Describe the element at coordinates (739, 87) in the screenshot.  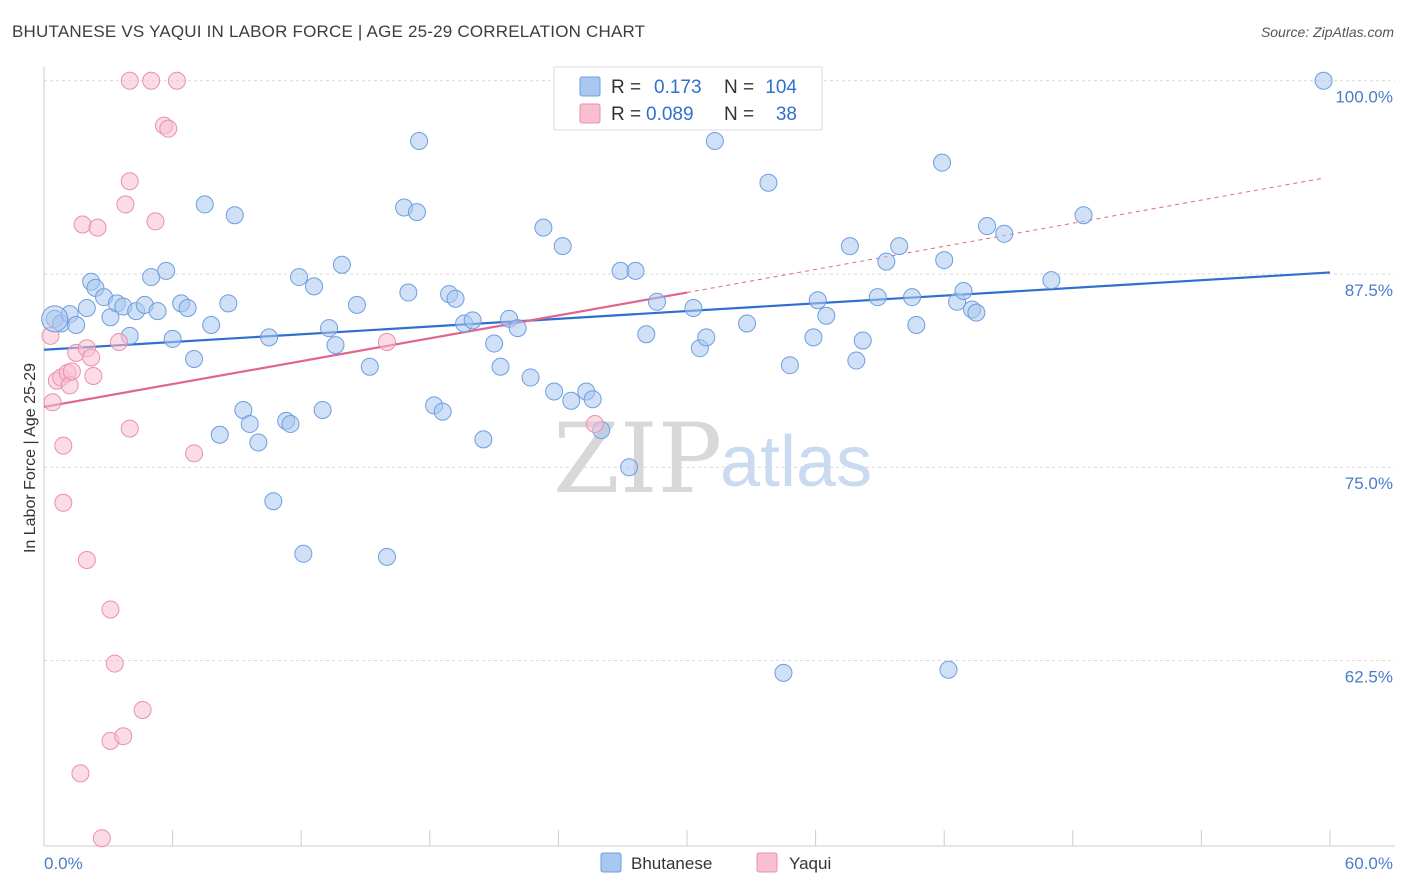
I see `legend-n-label-1: N =` at that location.